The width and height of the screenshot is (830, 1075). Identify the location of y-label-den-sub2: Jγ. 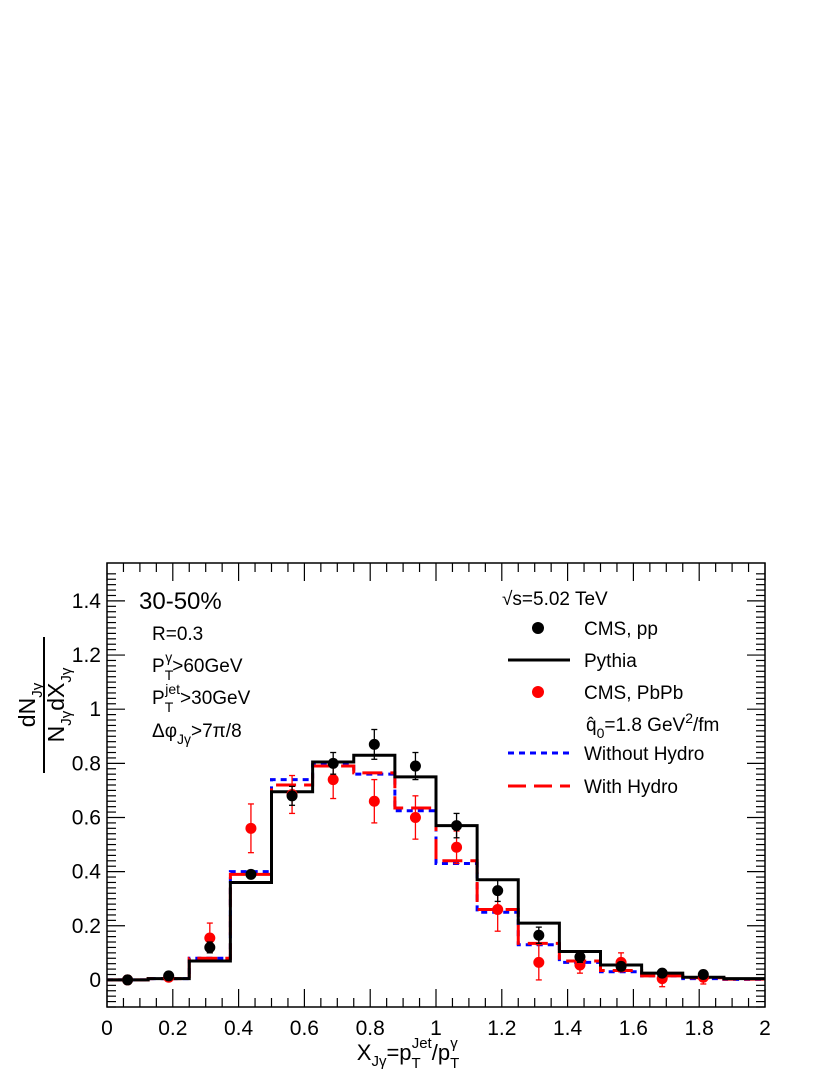
(66, 675).